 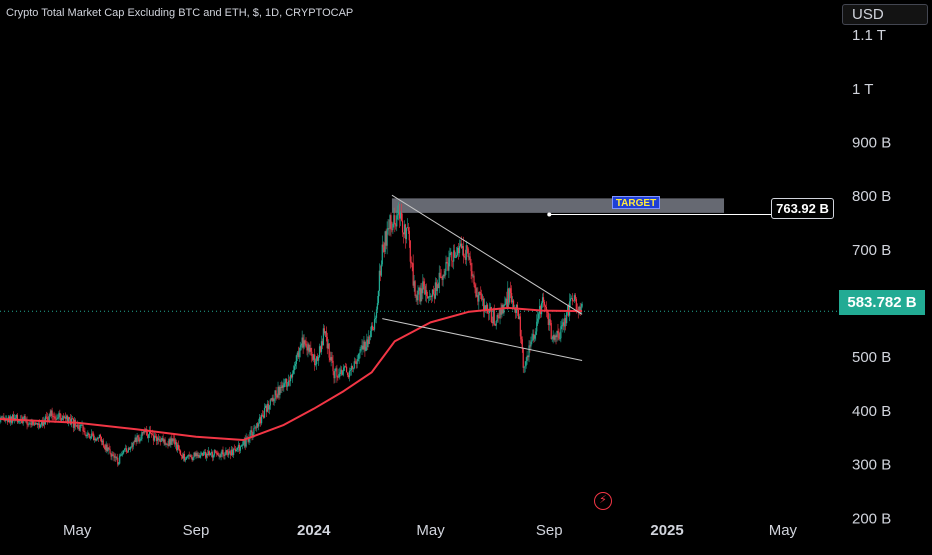 What do you see at coordinates (885, 14) in the screenshot?
I see `currency-button: USD` at bounding box center [885, 14].